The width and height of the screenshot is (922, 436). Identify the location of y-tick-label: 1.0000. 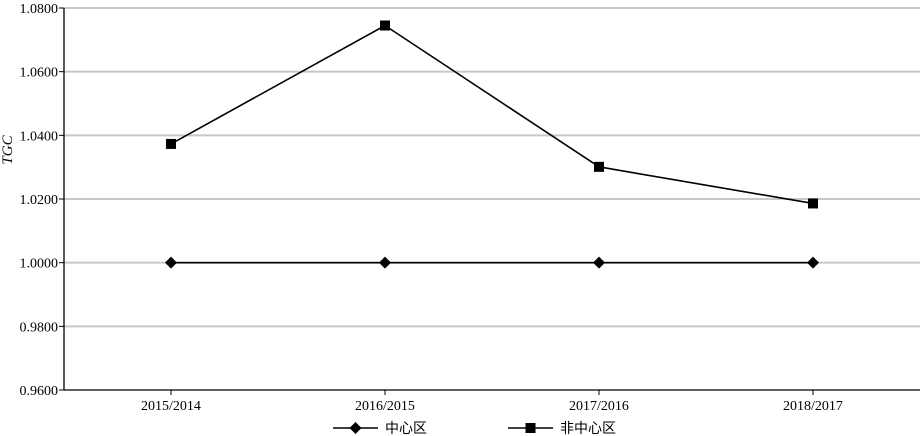
(39, 264).